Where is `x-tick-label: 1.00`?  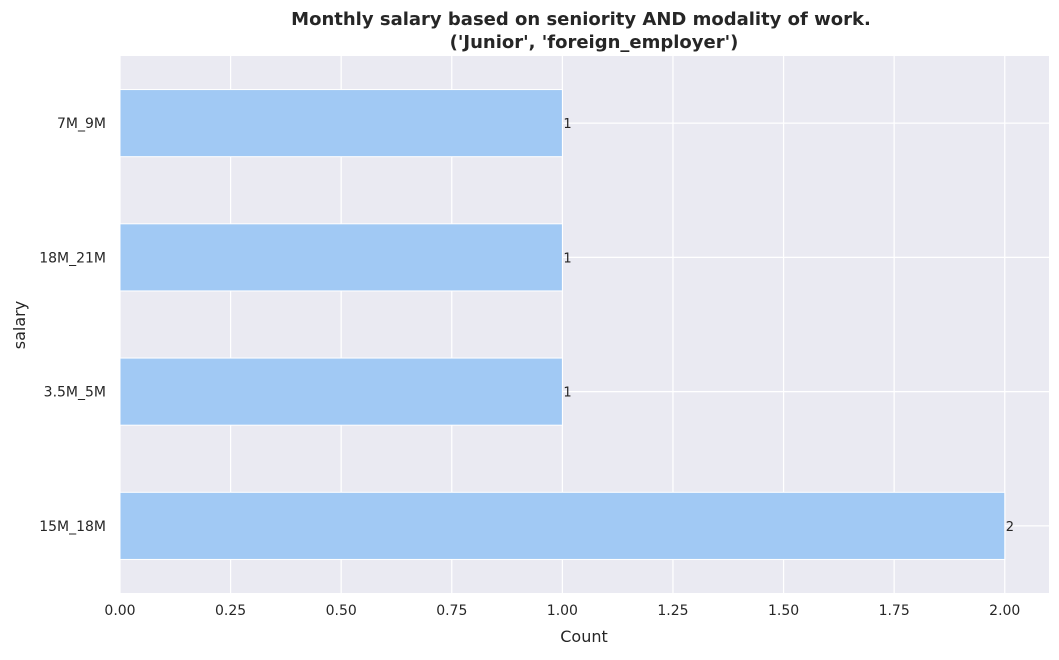
x-tick-label: 1.00 is located at coordinates (562, 611).